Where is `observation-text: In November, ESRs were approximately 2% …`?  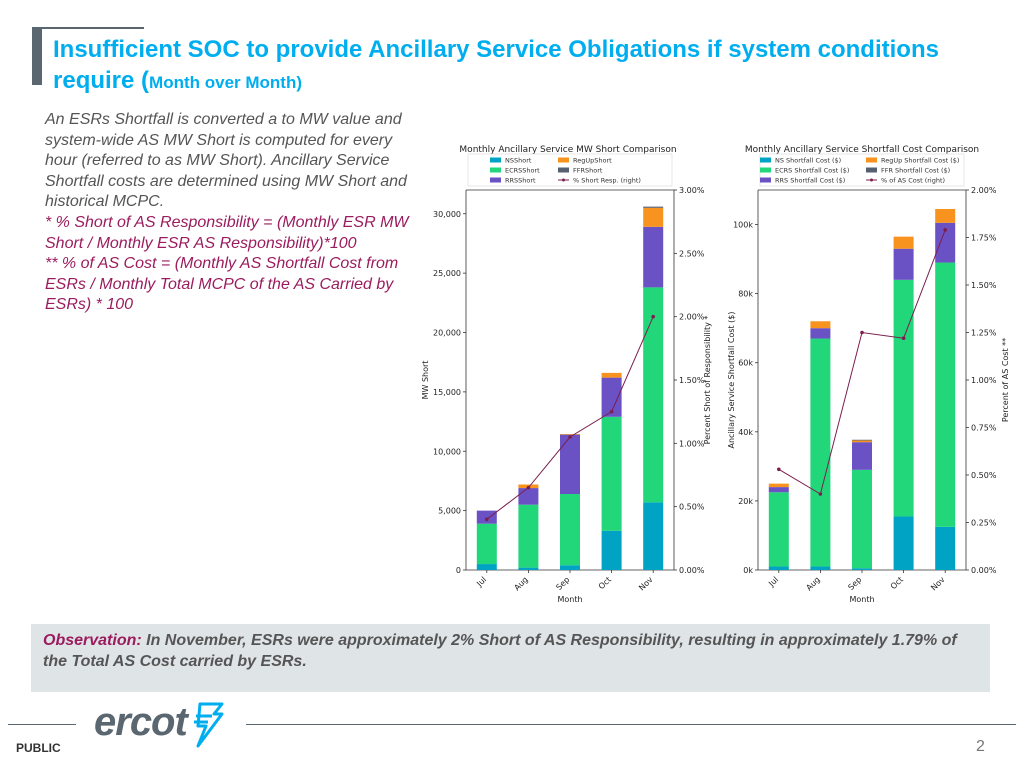 observation-text: In November, ESRs were approximately 2% … is located at coordinates (500, 651).